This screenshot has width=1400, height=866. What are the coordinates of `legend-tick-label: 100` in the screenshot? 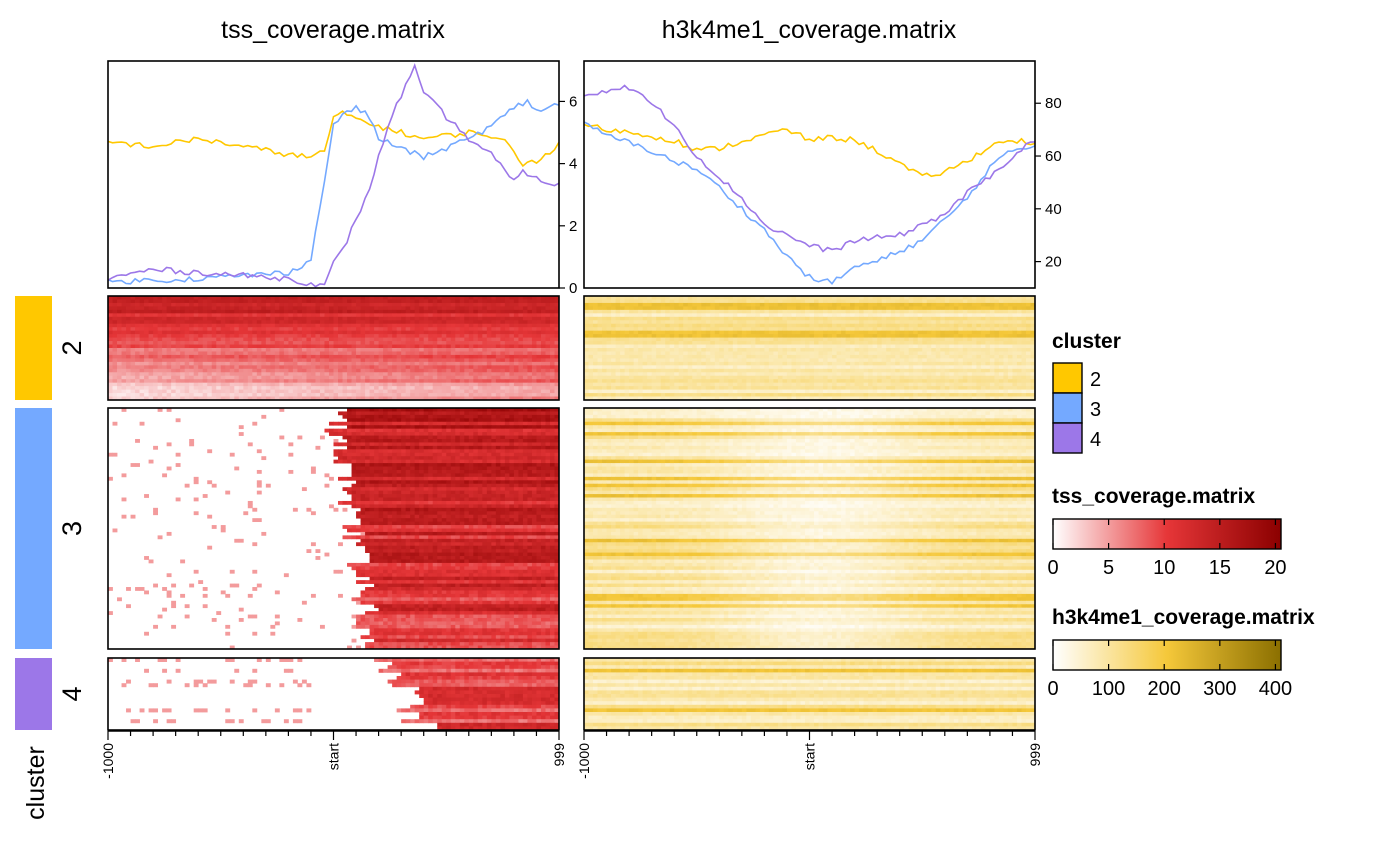 It's located at (1108, 689).